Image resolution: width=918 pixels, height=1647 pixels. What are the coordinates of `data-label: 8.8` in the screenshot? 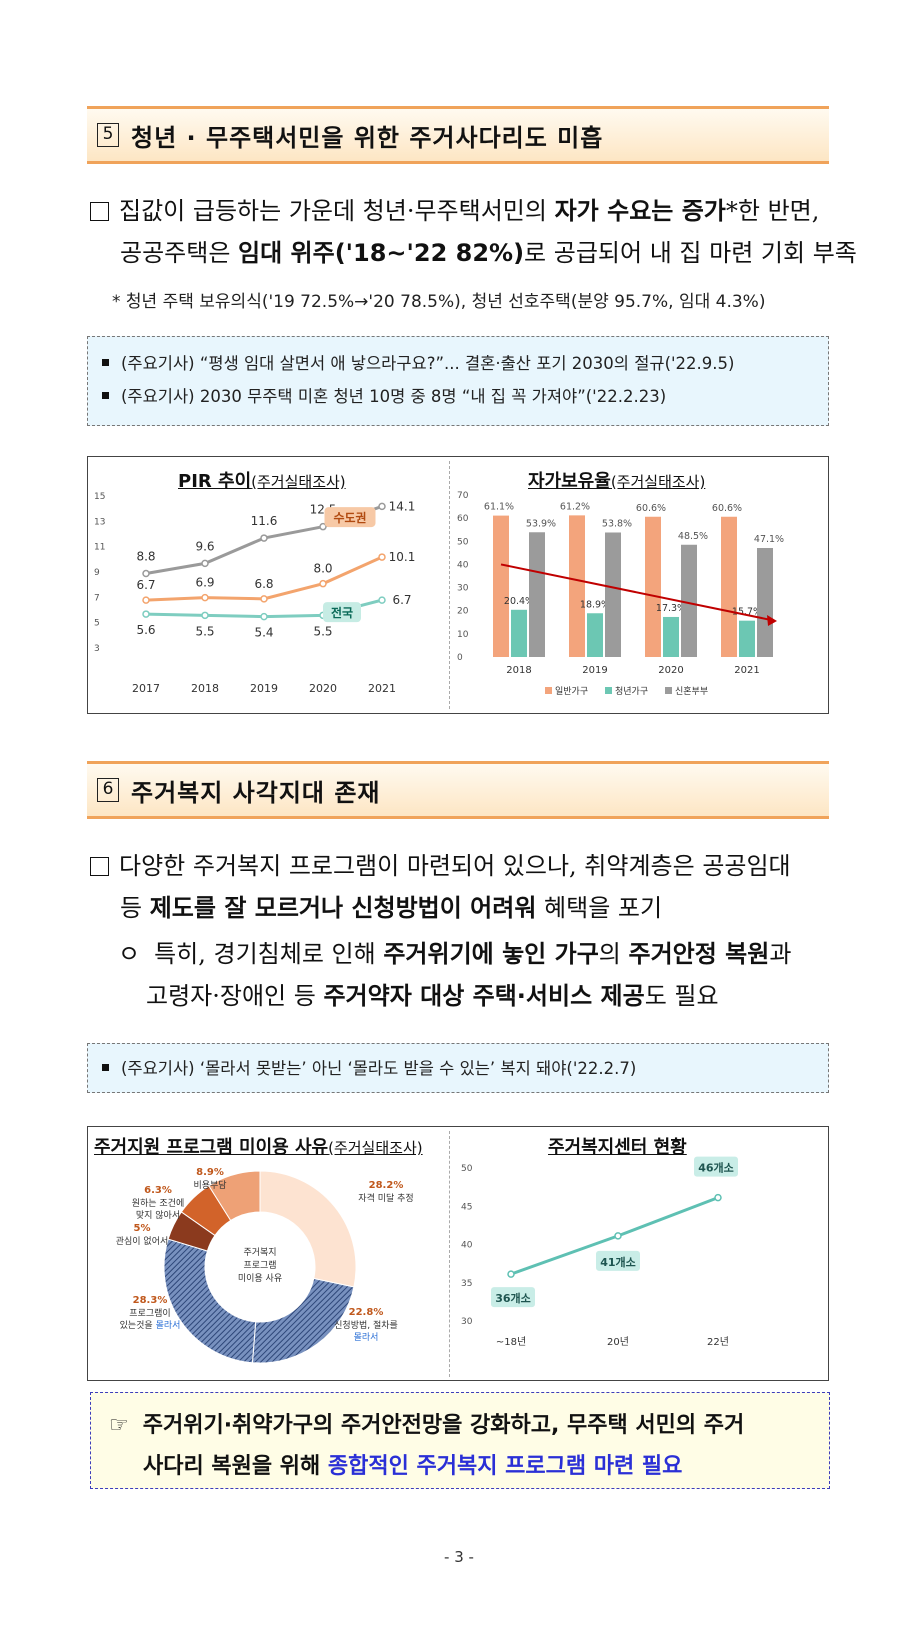 It's located at (145, 557).